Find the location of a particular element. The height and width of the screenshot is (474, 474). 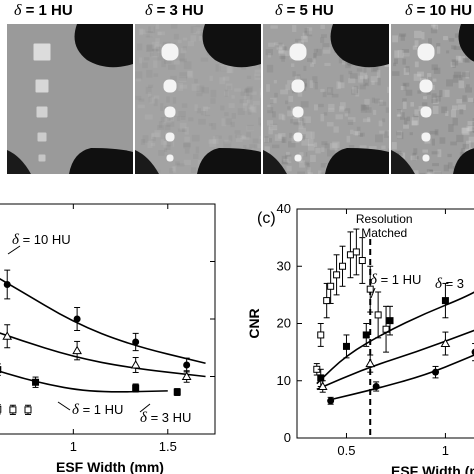

fit-curve is located at coordinates (402, 377).